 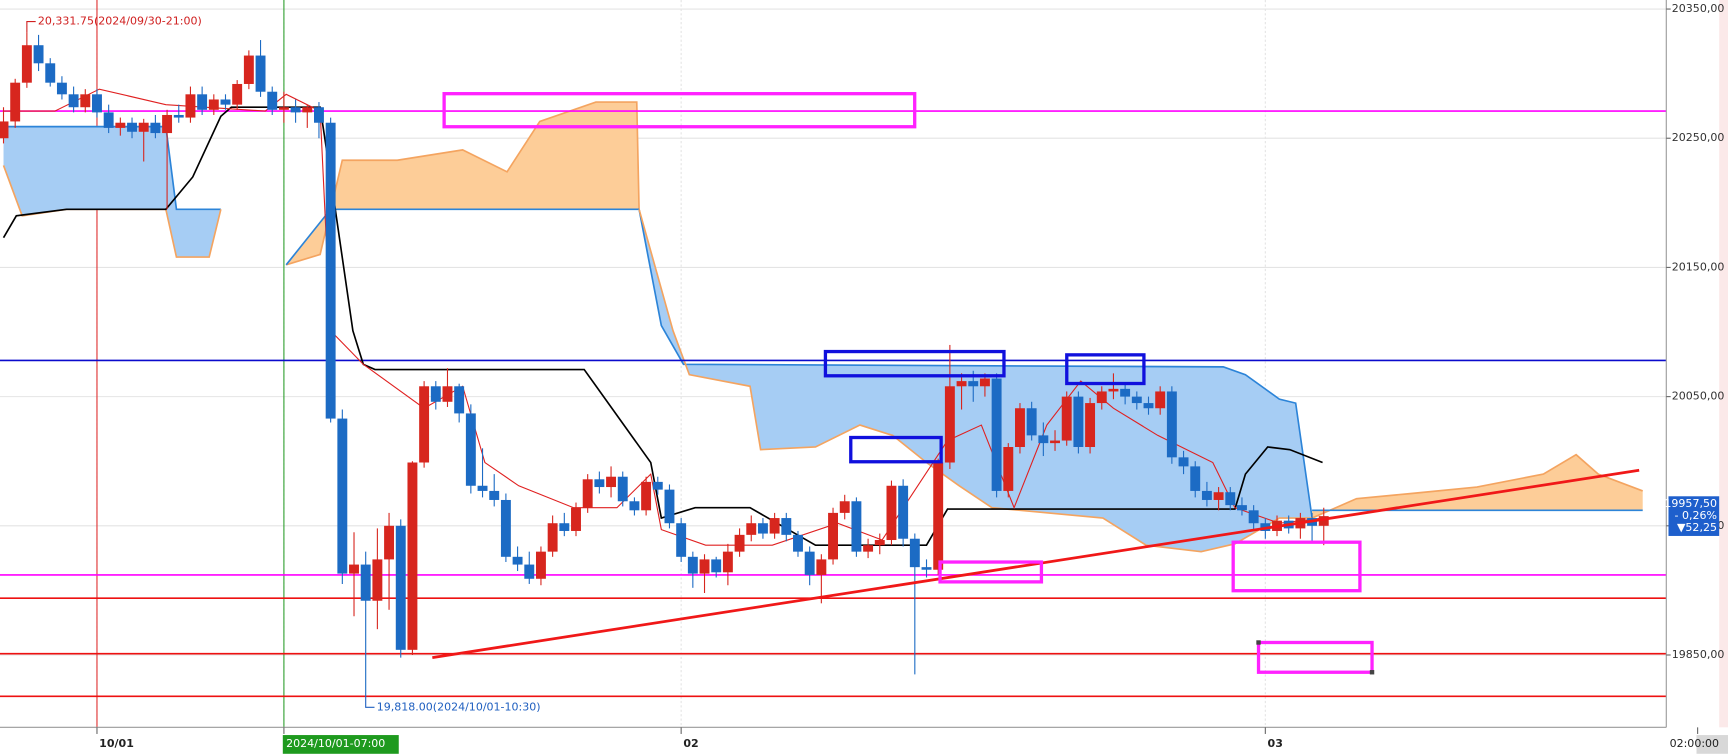 What do you see at coordinates (116, 743) in the screenshot?
I see `x-tick-label: 10/01` at bounding box center [116, 743].